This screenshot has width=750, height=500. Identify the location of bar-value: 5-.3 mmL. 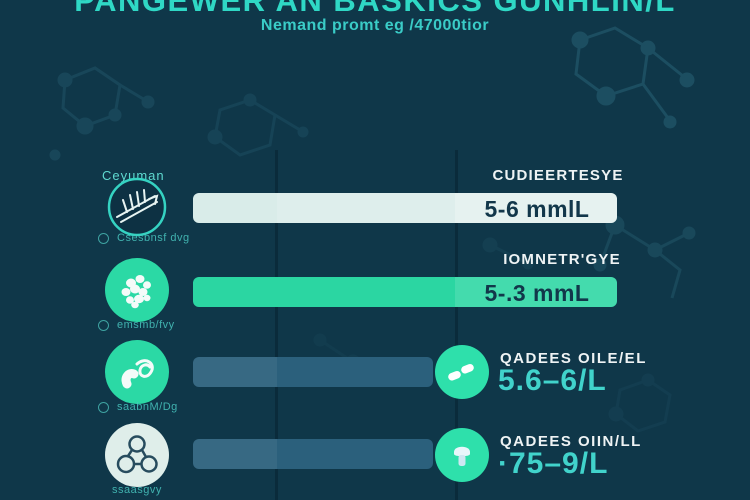
(537, 293).